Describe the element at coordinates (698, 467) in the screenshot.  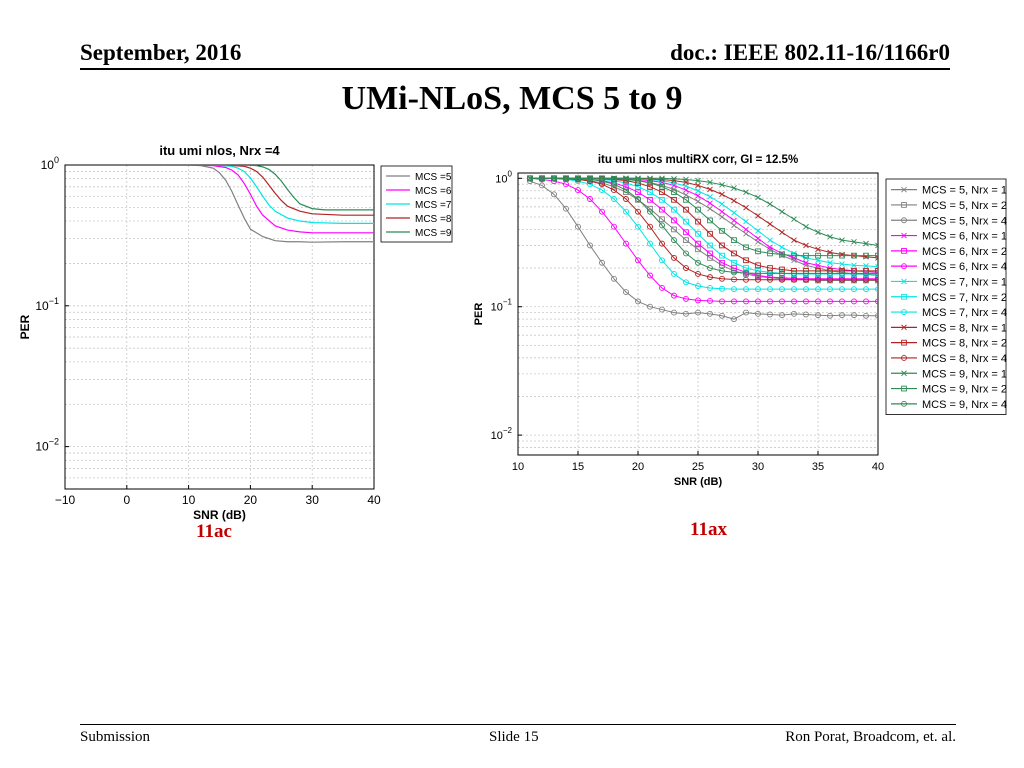
I see `x-tick-label: 25` at that location.